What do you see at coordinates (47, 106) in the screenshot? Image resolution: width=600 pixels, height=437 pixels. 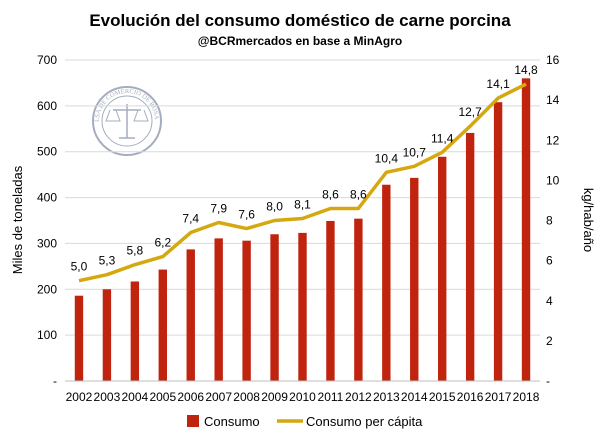 I see `y-tick-label: 600` at bounding box center [47, 106].